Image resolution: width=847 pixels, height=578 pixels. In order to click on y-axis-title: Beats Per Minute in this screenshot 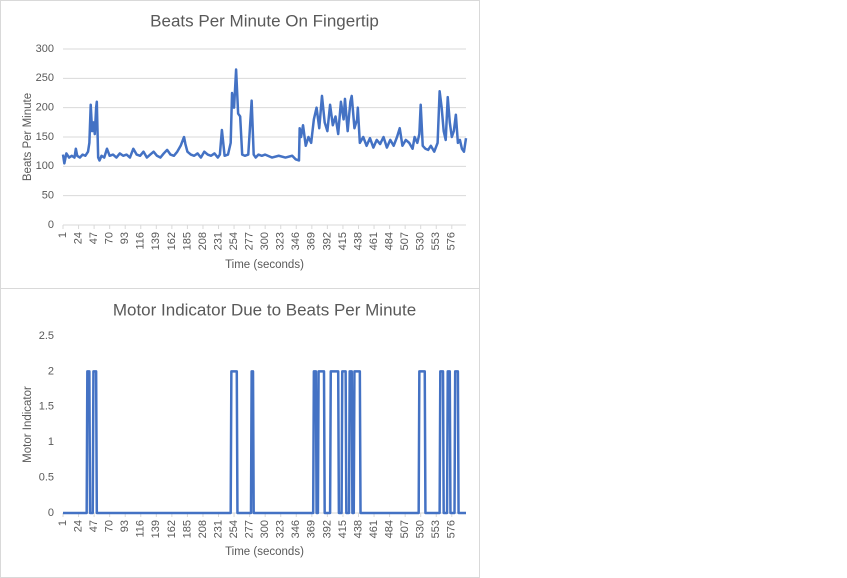, I will do `click(28, 137)`.